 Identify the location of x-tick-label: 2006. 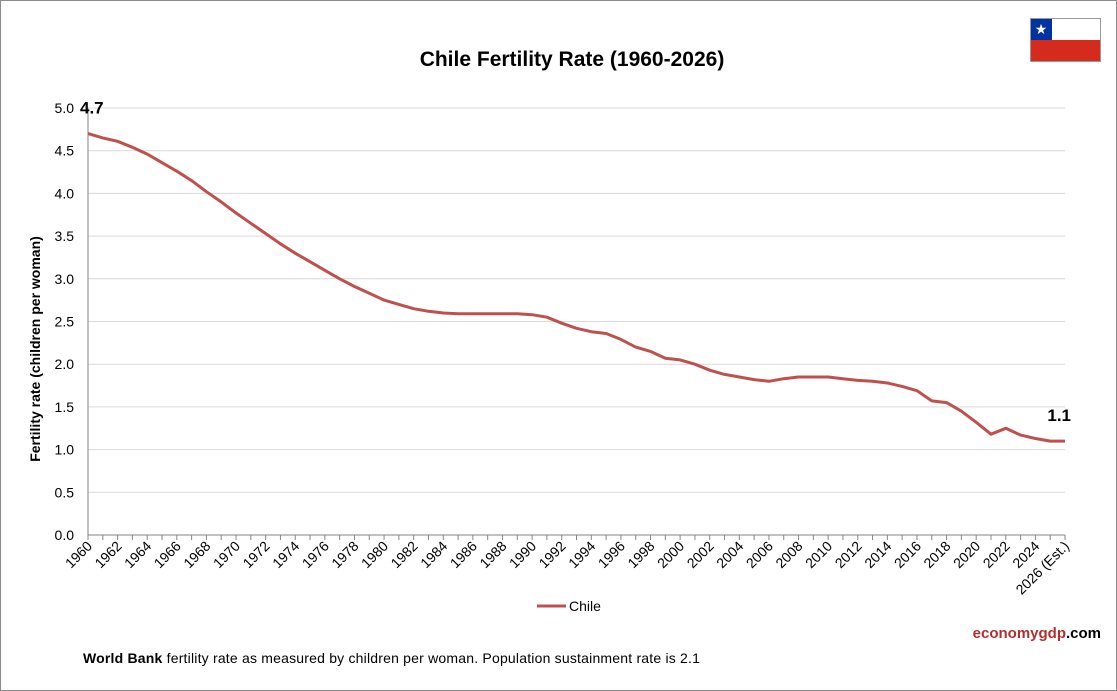
(759, 554).